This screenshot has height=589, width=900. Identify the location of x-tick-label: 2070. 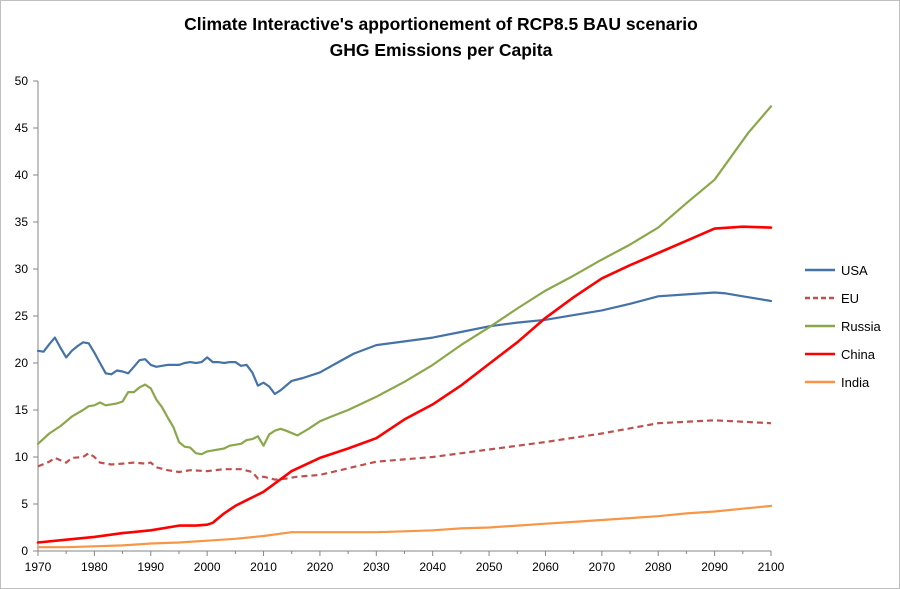
(601, 567).